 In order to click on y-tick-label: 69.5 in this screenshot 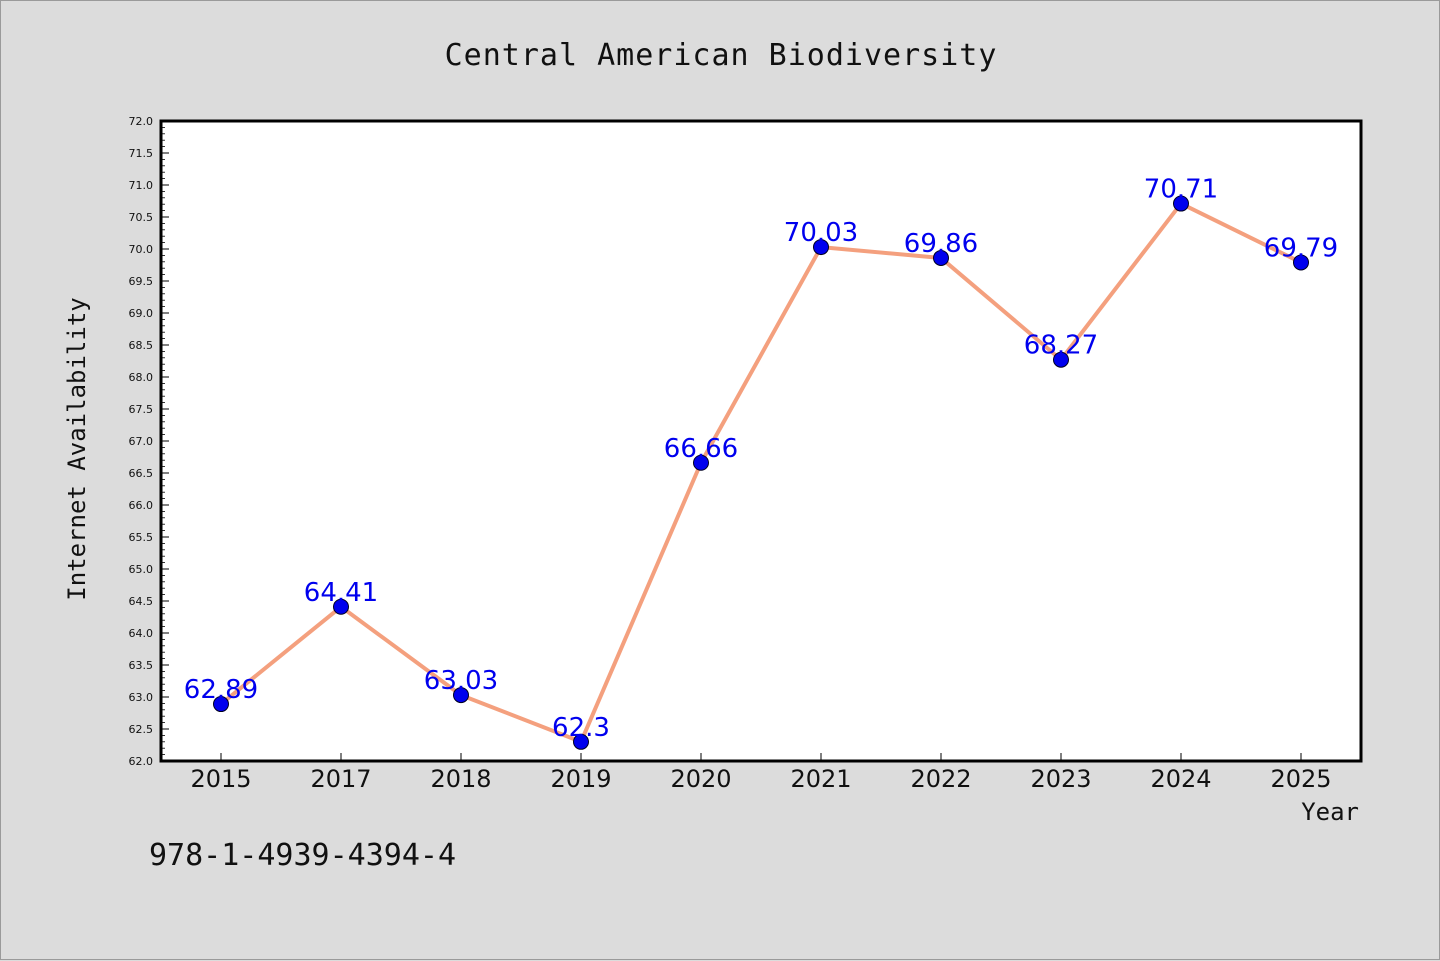, I will do `click(141, 281)`.